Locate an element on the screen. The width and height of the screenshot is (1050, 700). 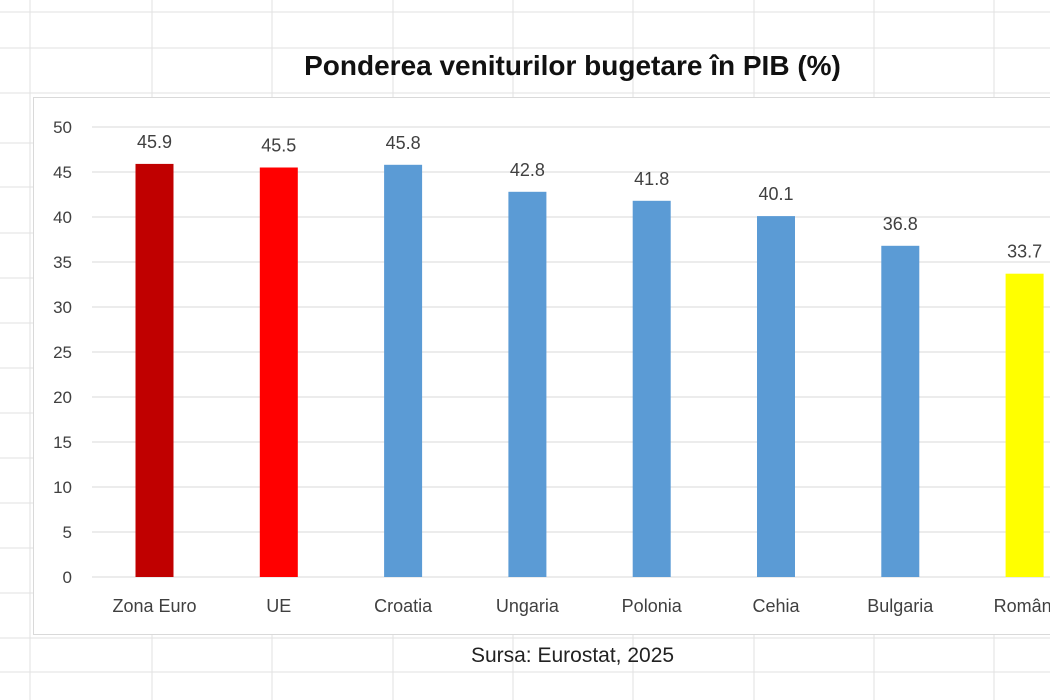
source-note: Sursa: Eurostat, 2025 is located at coordinates (572, 655).